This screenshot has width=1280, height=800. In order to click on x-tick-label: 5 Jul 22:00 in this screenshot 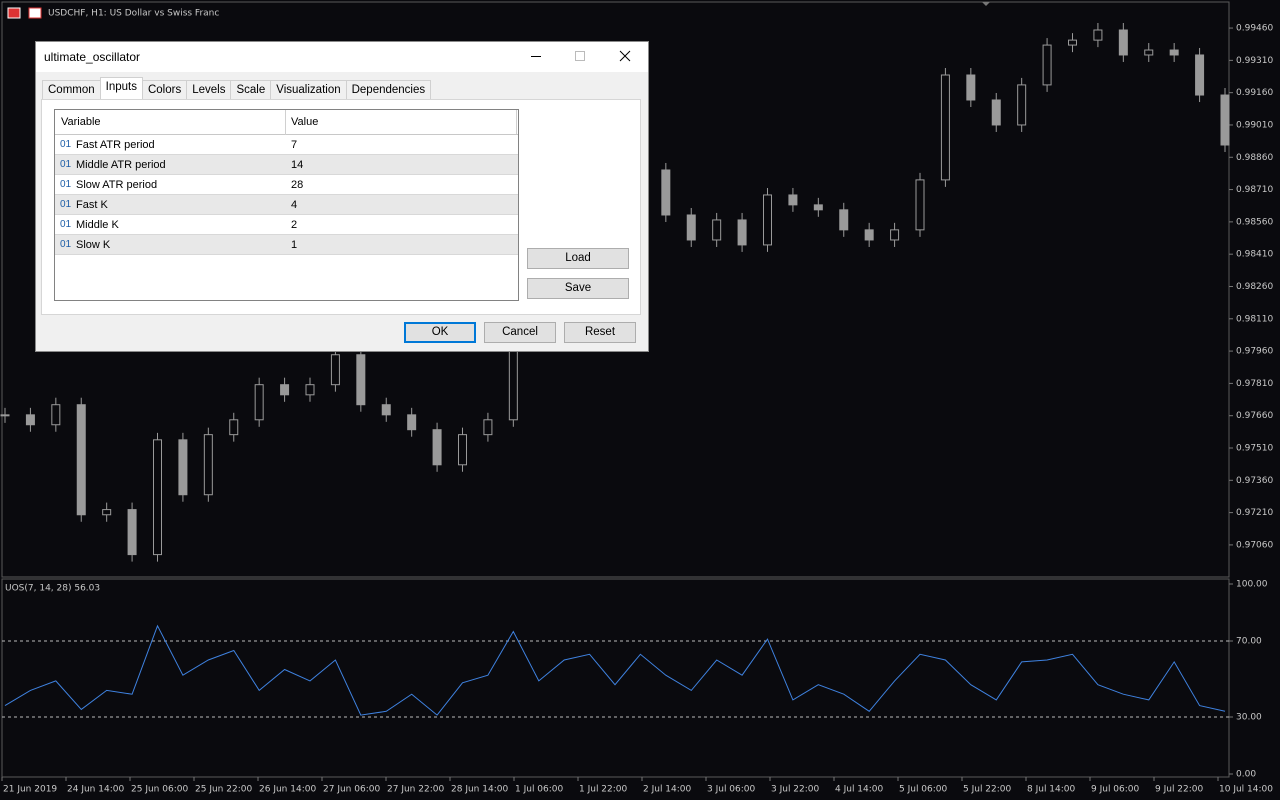, I will do `click(987, 790)`.